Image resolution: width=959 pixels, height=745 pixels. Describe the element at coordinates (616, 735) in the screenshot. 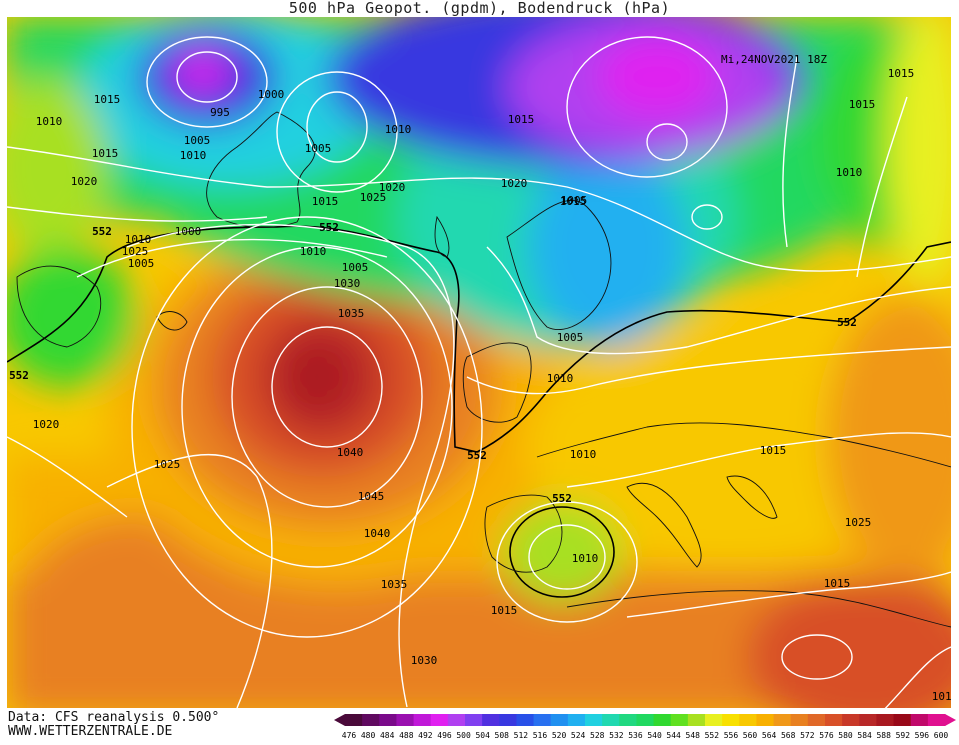

I see `legend-tick-label: 532` at that location.